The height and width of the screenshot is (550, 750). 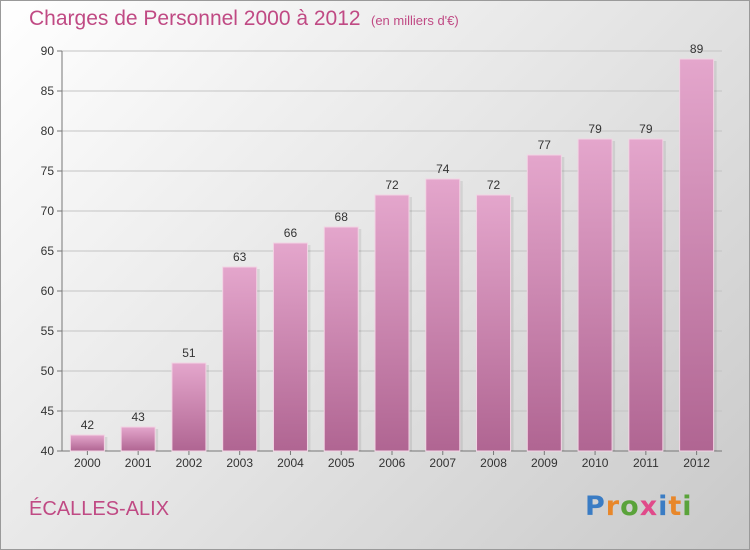 What do you see at coordinates (48, 51) in the screenshot?
I see `y-tick-label: 90` at bounding box center [48, 51].